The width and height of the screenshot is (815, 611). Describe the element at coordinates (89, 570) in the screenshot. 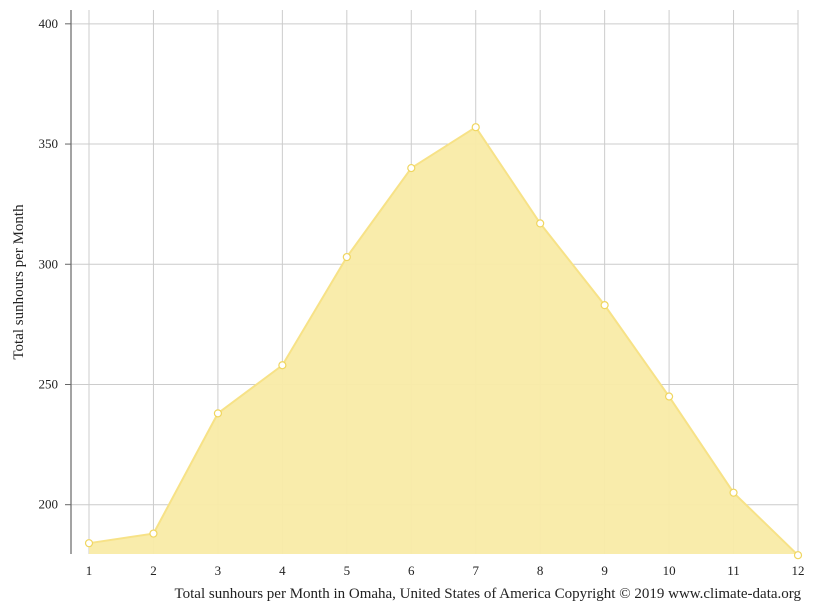

I see `x-tick-label: 1` at that location.